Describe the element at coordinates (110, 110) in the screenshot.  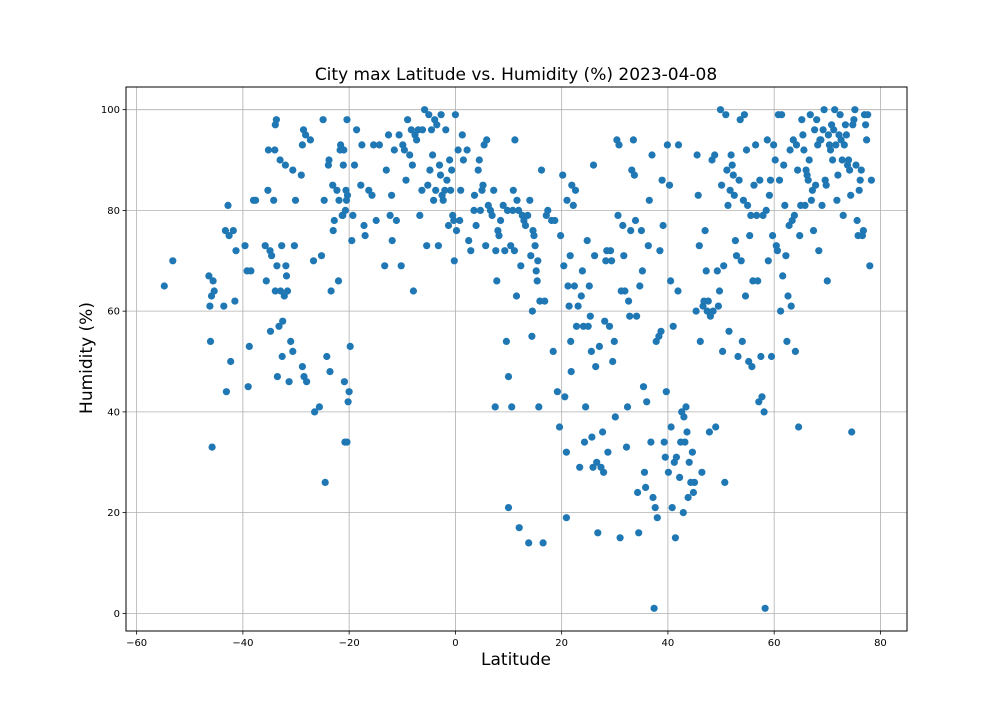
I see `y-tick-label: 100` at that location.